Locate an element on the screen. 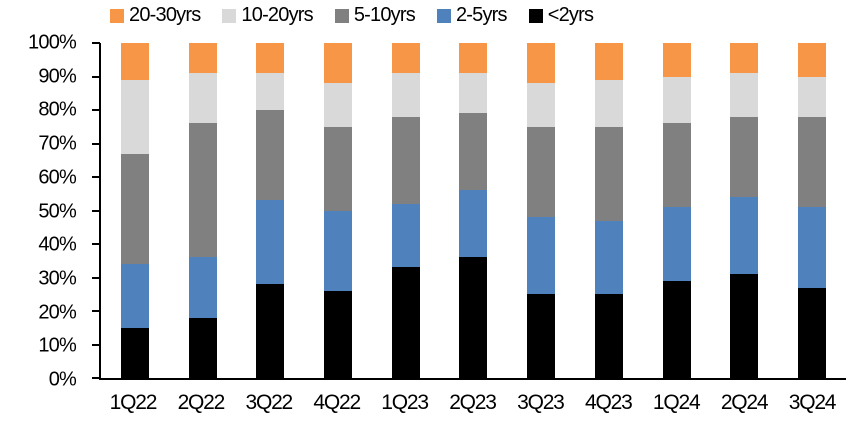 This screenshot has width=852, height=431. bar-2Q23 is located at coordinates (473, 210).